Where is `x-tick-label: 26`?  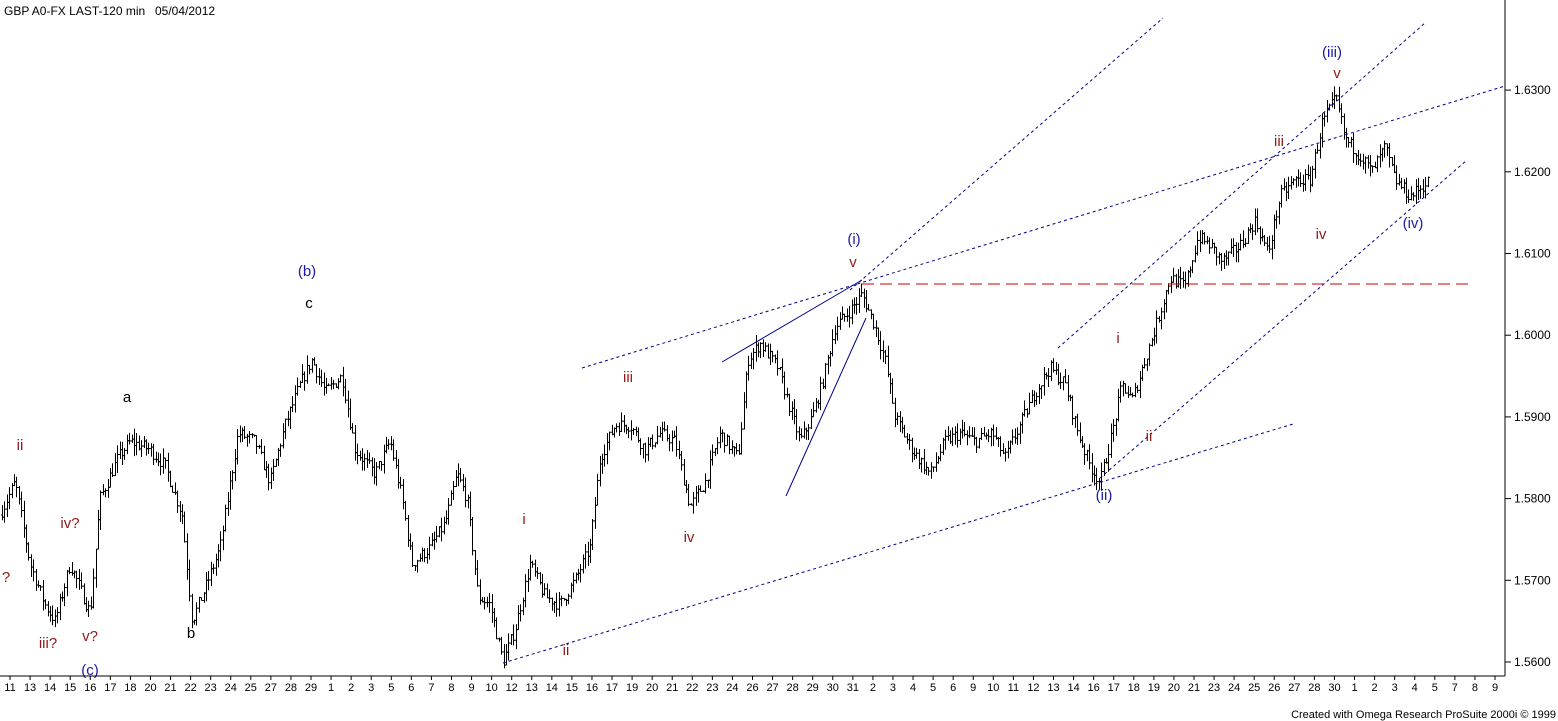 x-tick-label: 26 is located at coordinates (1274, 688).